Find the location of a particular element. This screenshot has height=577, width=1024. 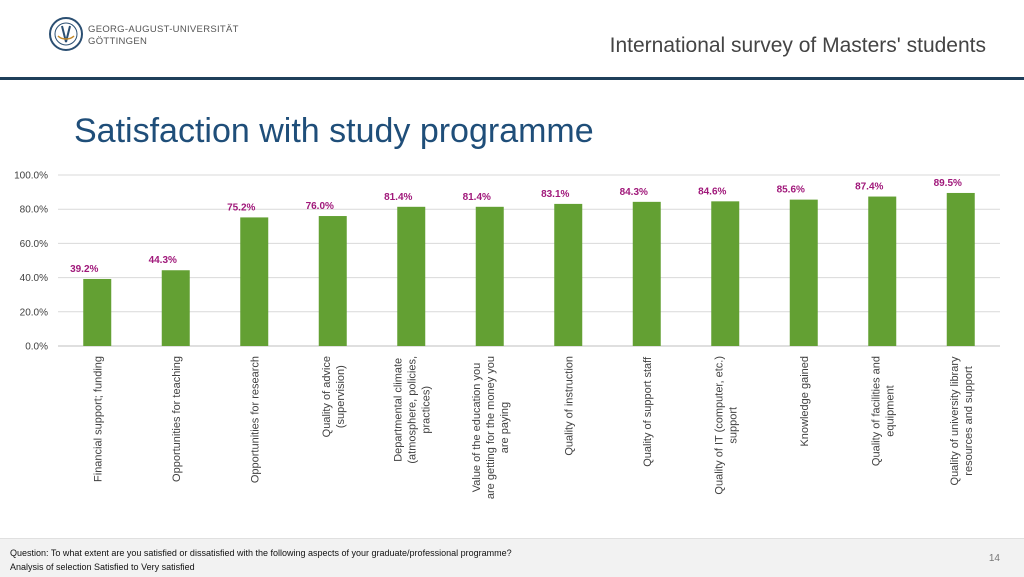

university-name-line2: GÖTTINGEN is located at coordinates (118, 41).